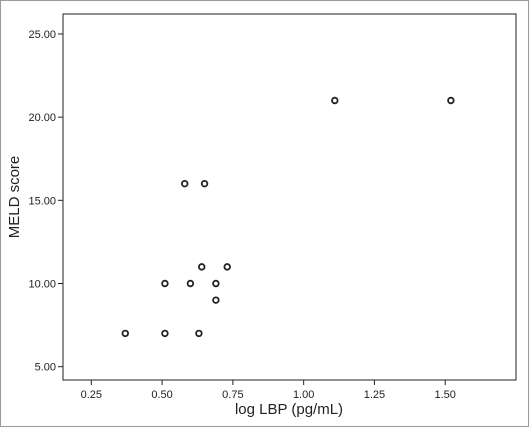 This screenshot has height=428, width=529. Describe the element at coordinates (289, 409) in the screenshot. I see `x-axis-label: log LBP (pg/mL)` at that location.